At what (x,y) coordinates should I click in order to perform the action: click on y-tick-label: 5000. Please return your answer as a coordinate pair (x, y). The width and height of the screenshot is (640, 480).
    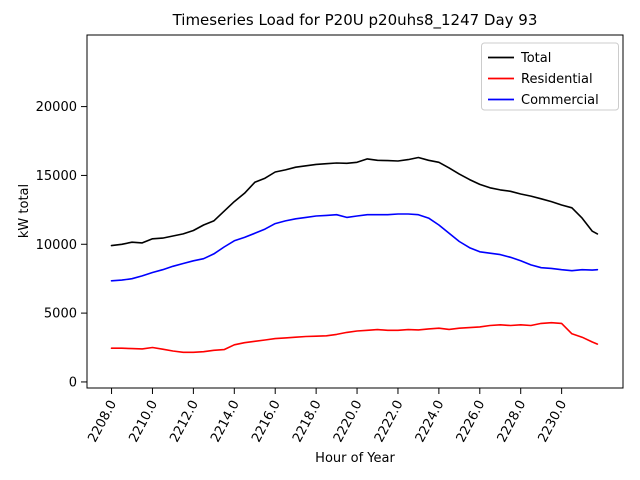
    Looking at the image, I should click on (60, 314).